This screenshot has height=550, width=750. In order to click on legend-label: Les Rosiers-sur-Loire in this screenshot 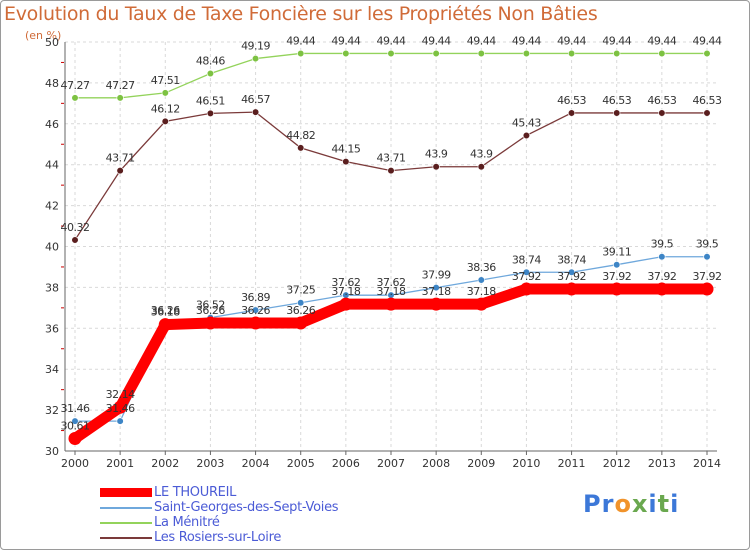, I will do `click(218, 537)`.